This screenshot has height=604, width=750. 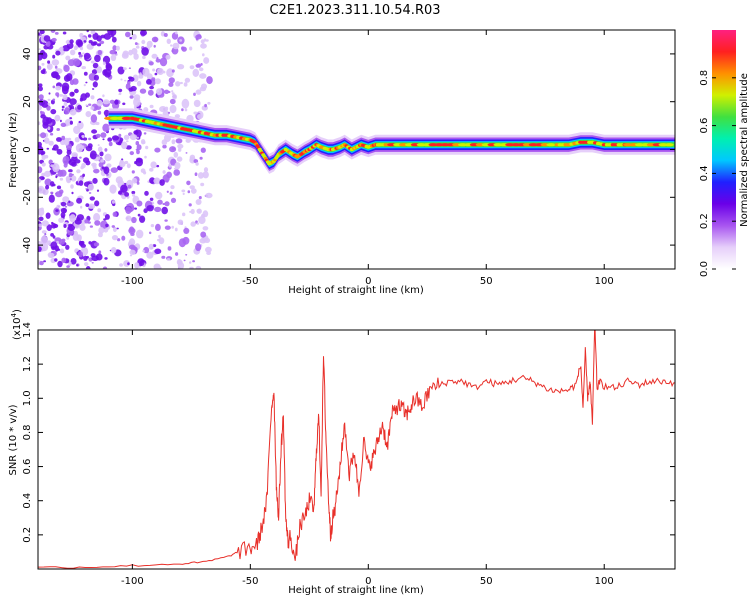 What do you see at coordinates (368, 581) in the screenshot?
I see `x-tick-label: 0` at bounding box center [368, 581].